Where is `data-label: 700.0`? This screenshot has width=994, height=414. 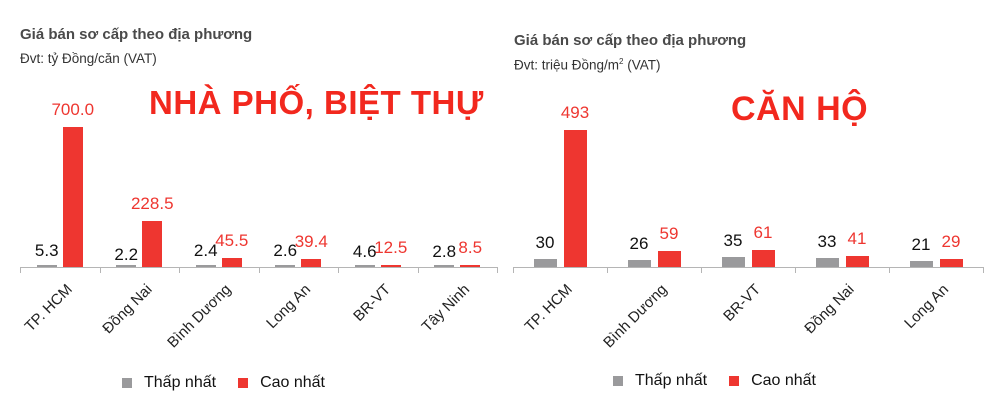 data-label: 700.0 is located at coordinates (73, 109).